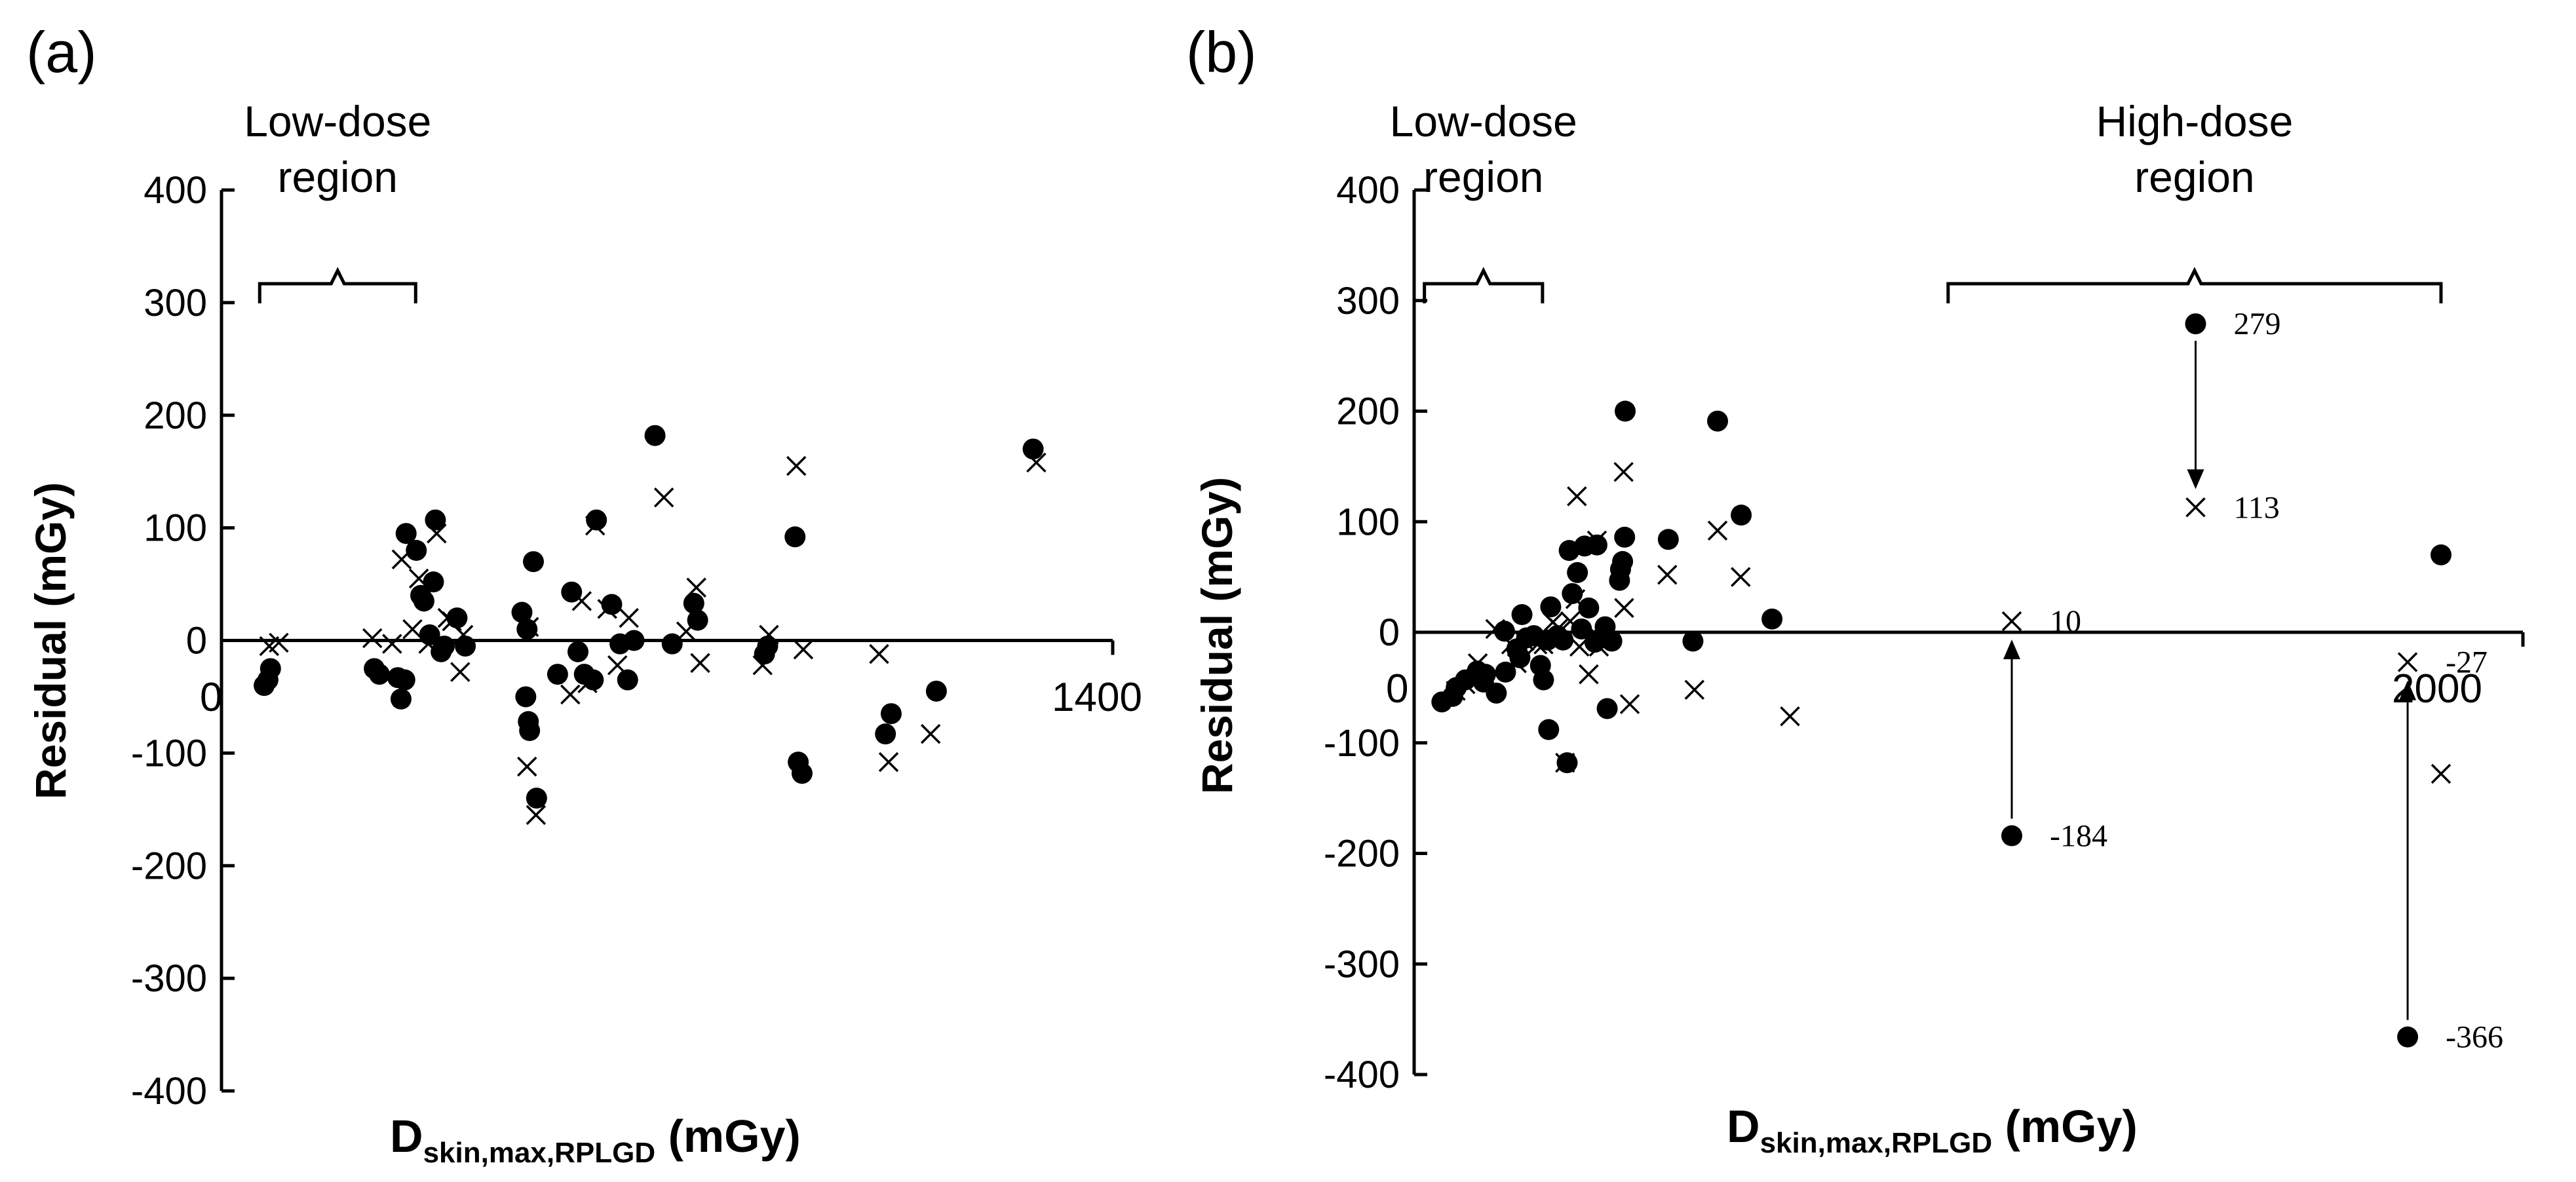  Describe the element at coordinates (169, 753) in the screenshot. I see `y-tick-label: -100` at that location.